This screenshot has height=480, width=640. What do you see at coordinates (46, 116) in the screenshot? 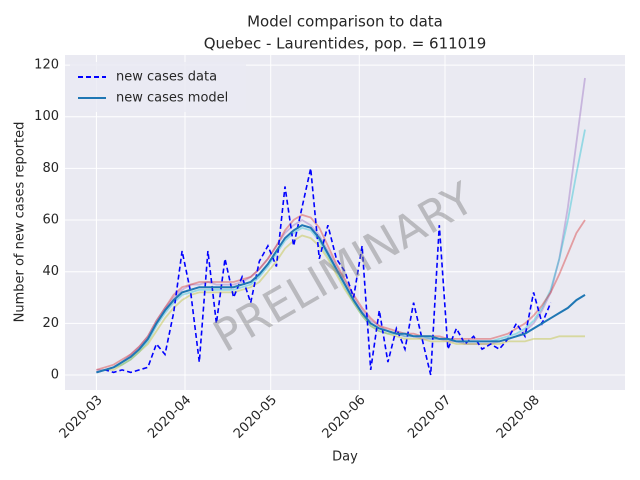
I see `y-tick-label: 100` at bounding box center [46, 116].